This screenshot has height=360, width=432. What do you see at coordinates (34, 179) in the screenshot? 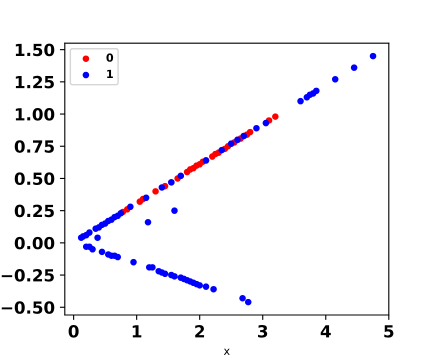
I see `y-tick-label: 0.50` at bounding box center [34, 179].